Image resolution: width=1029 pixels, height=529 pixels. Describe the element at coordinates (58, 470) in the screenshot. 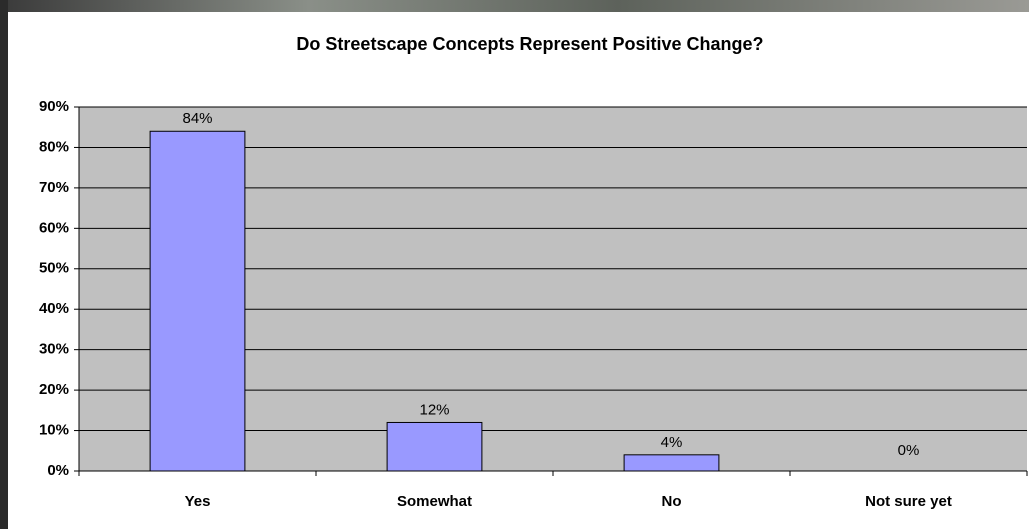

I see `y-tick-label: 0%` at that location.